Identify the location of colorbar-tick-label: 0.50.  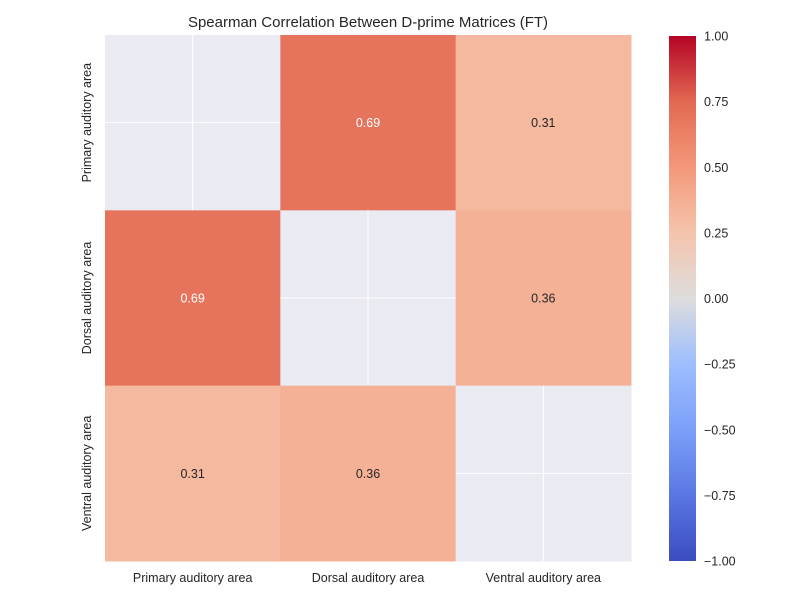
(716, 168).